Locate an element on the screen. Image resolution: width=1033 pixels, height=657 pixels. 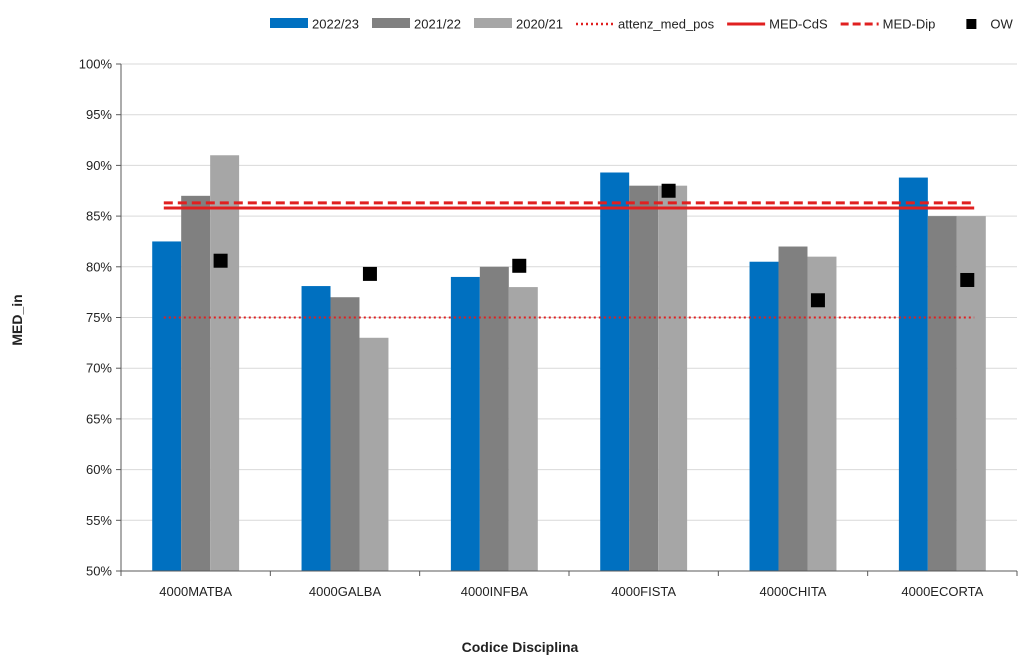
x-tick-label: 4000INFBA is located at coordinates (495, 591).